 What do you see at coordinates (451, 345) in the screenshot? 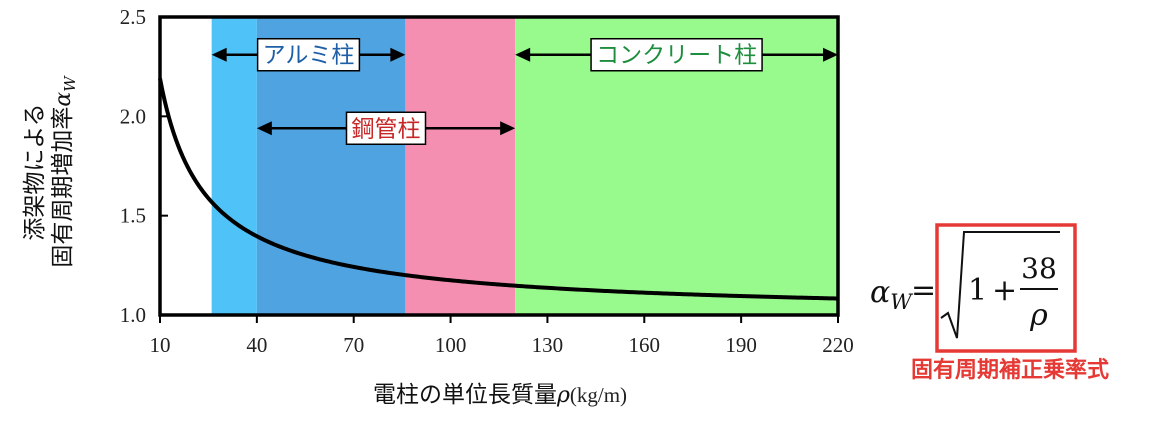
I see `x-tick-label: 100` at bounding box center [451, 345].